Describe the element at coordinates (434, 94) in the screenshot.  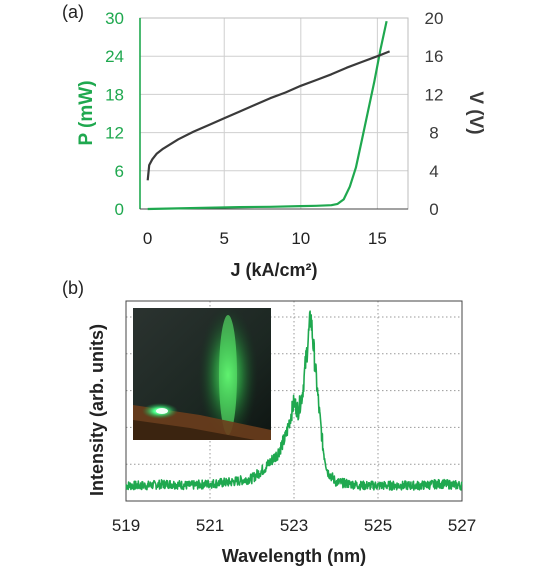
I see `y-right-tick-label: 12` at that location.